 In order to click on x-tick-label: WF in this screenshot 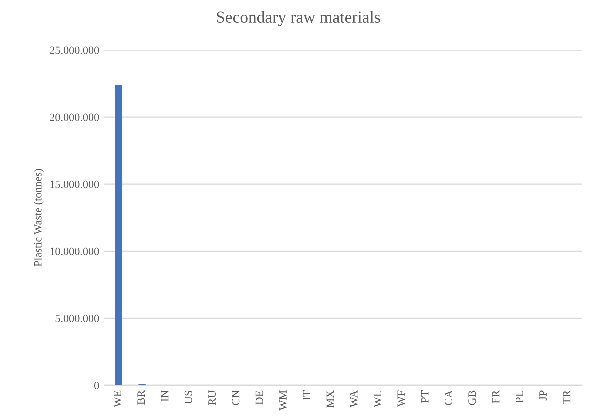, I will do `click(402, 398)`.